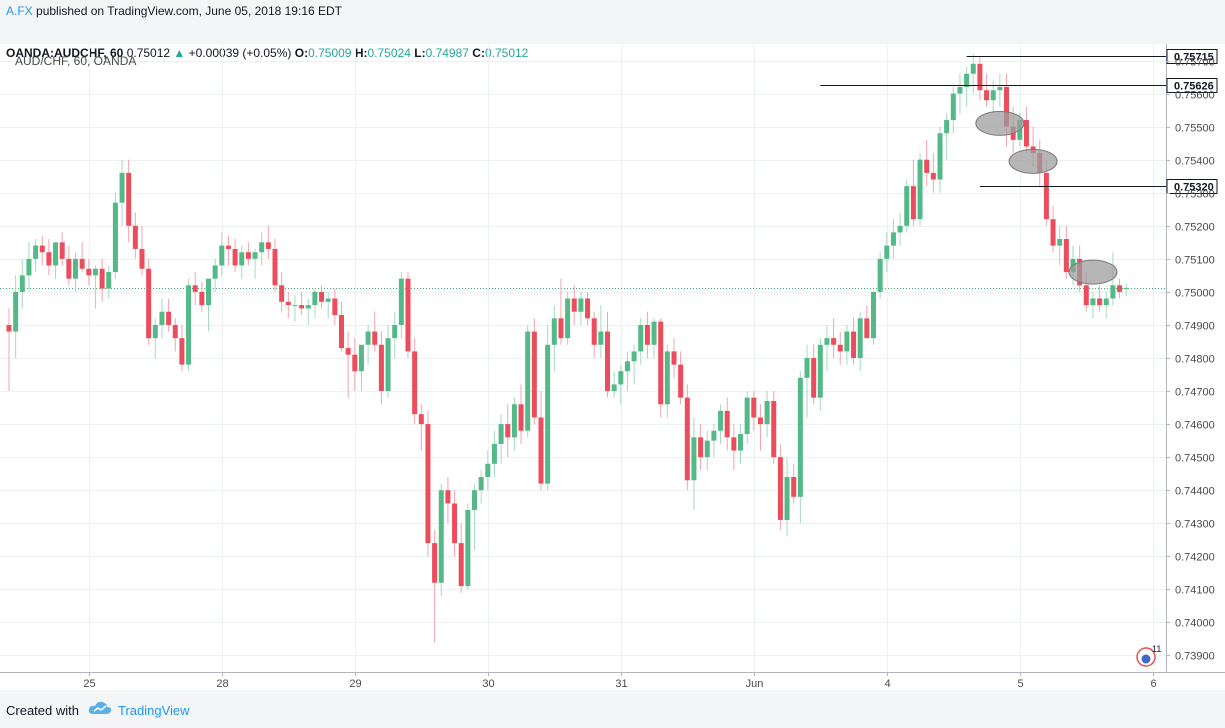 The image size is (1225, 728). Describe the element at coordinates (1000, 123) in the screenshot. I see `highlight-ellipse` at that location.